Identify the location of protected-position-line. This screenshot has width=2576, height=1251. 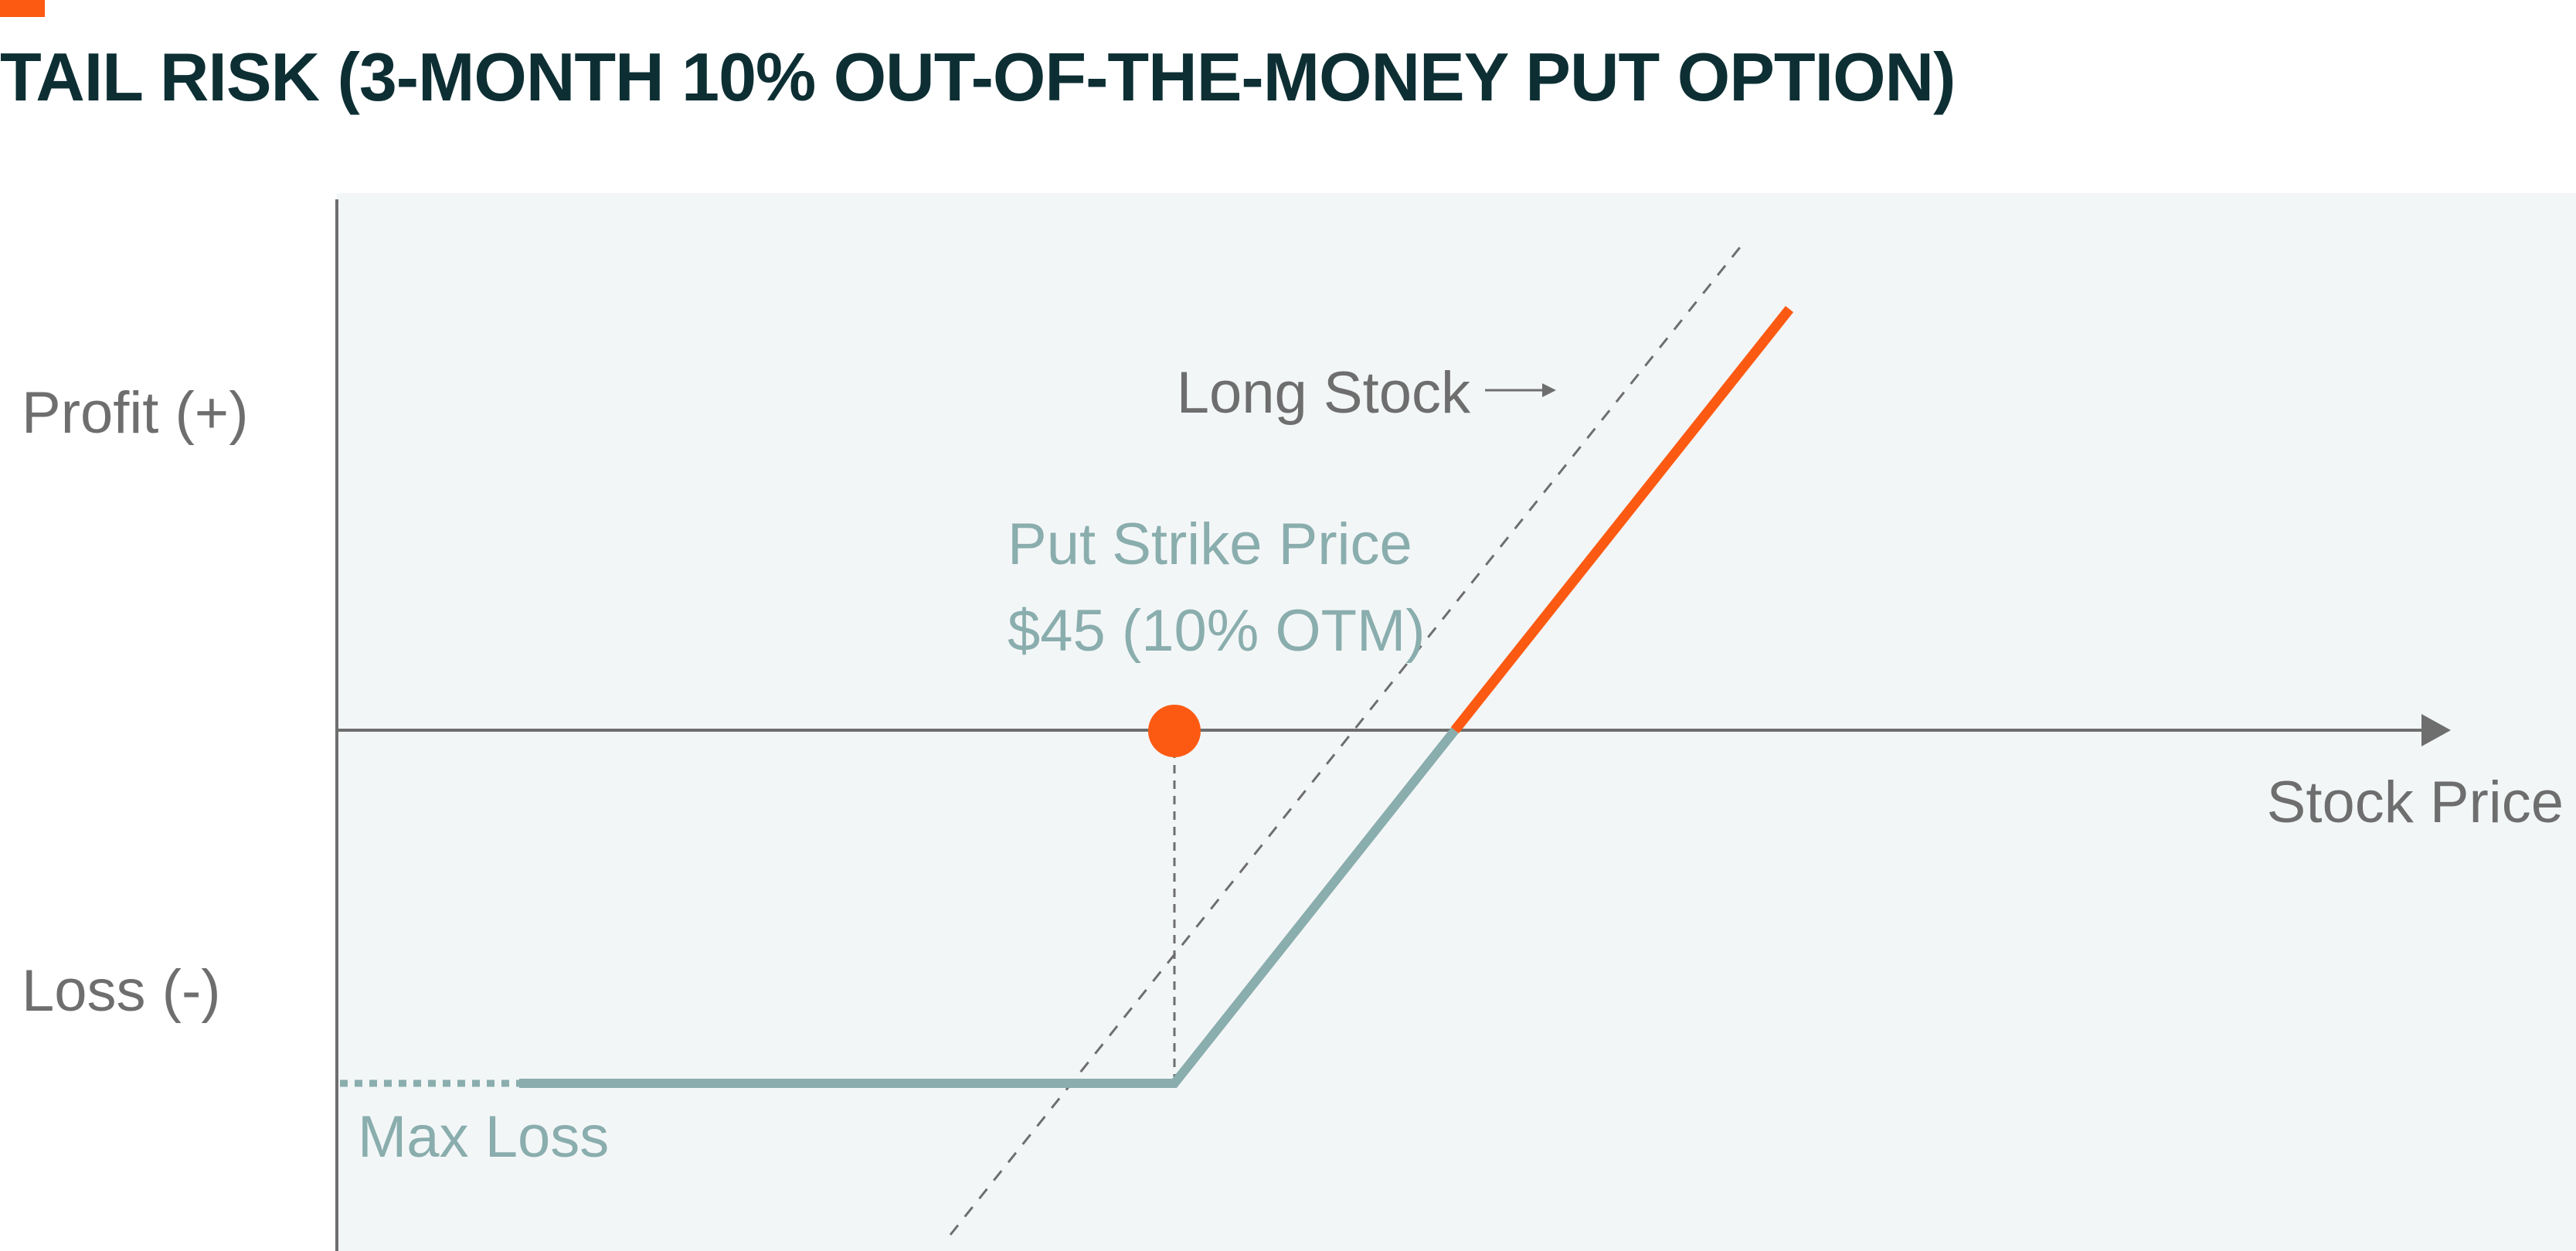
(989, 908).